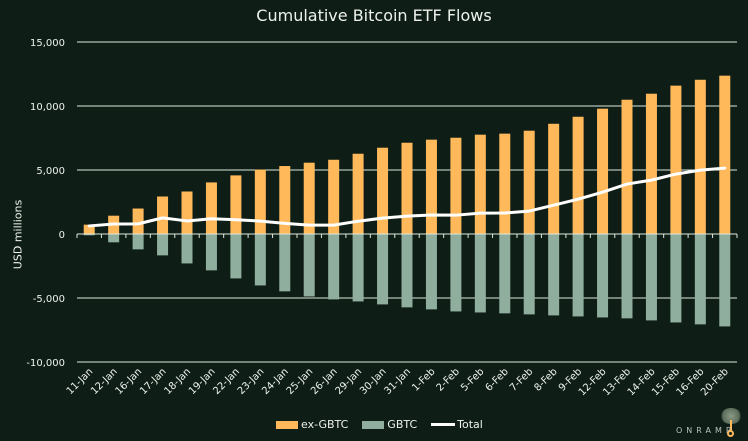  Describe the element at coordinates (402, 424) in the screenshot. I see `legend-label-gbtc: GBTC` at that location.